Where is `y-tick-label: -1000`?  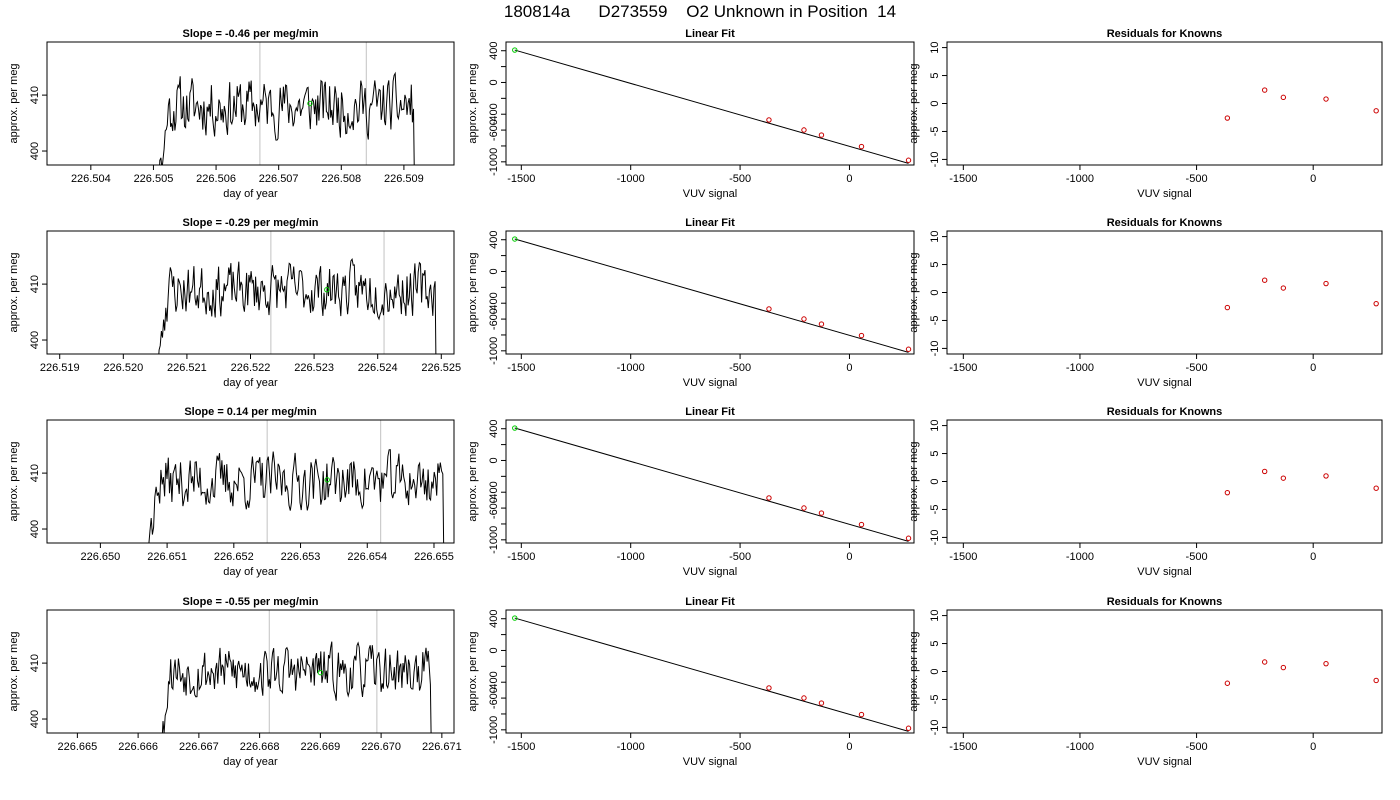 y-tick-label: -1000 is located at coordinates (494, 162).